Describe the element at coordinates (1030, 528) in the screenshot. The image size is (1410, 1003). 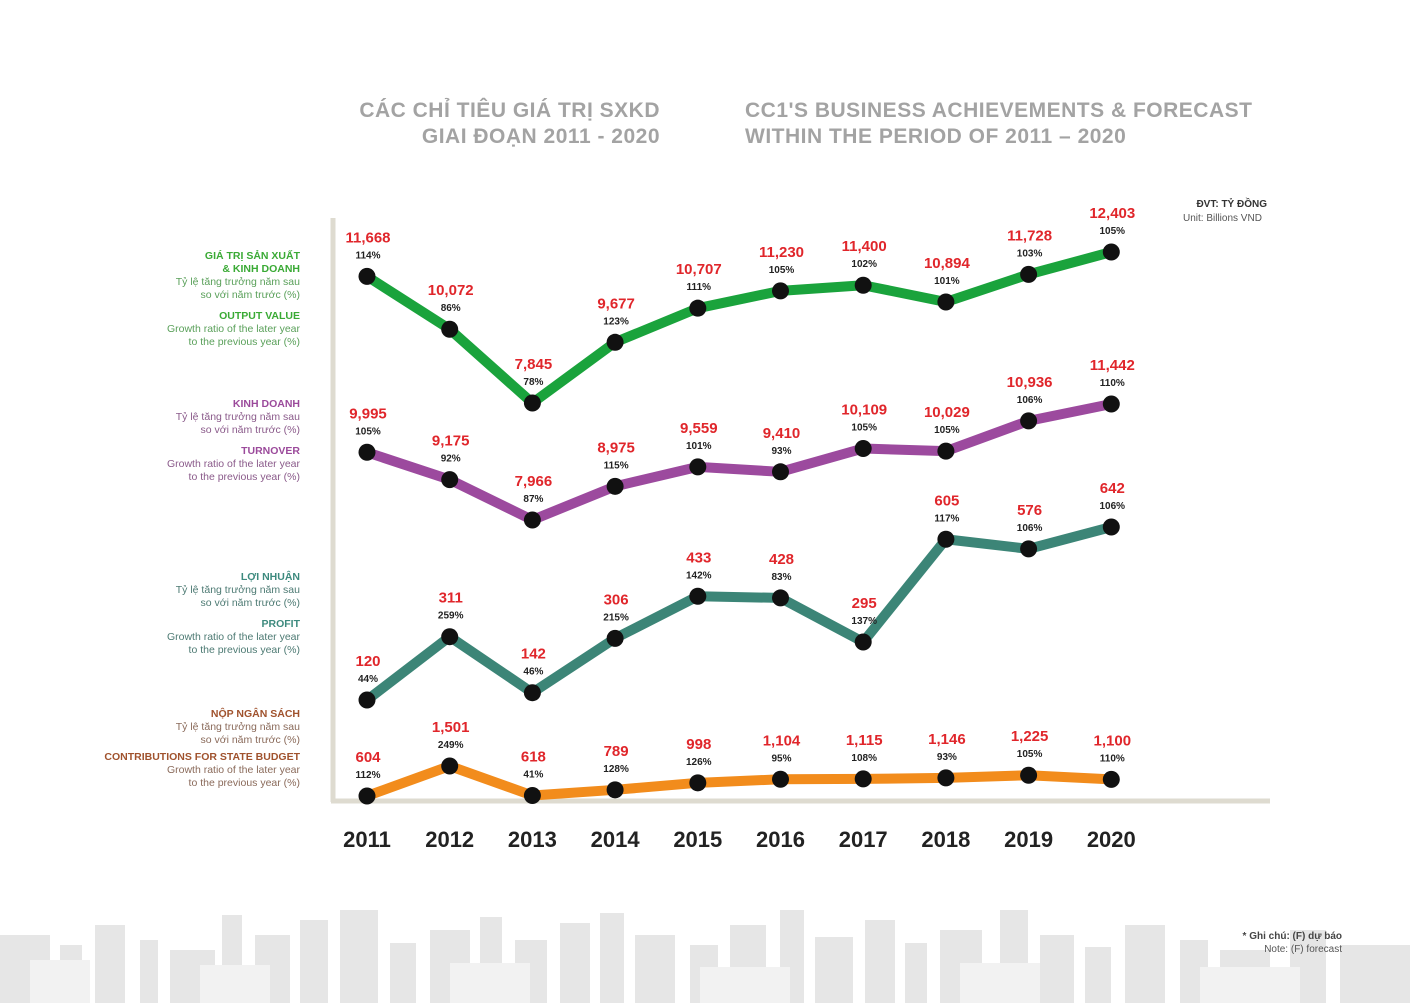
I see `growth-label-profit-2019: 106%` at that location.